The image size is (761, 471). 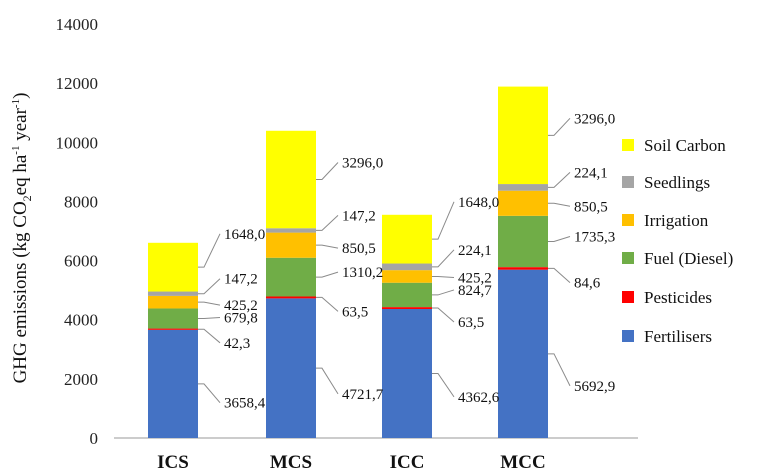 I want to click on legend-label: Fuel (Diesel), so click(x=688, y=258).